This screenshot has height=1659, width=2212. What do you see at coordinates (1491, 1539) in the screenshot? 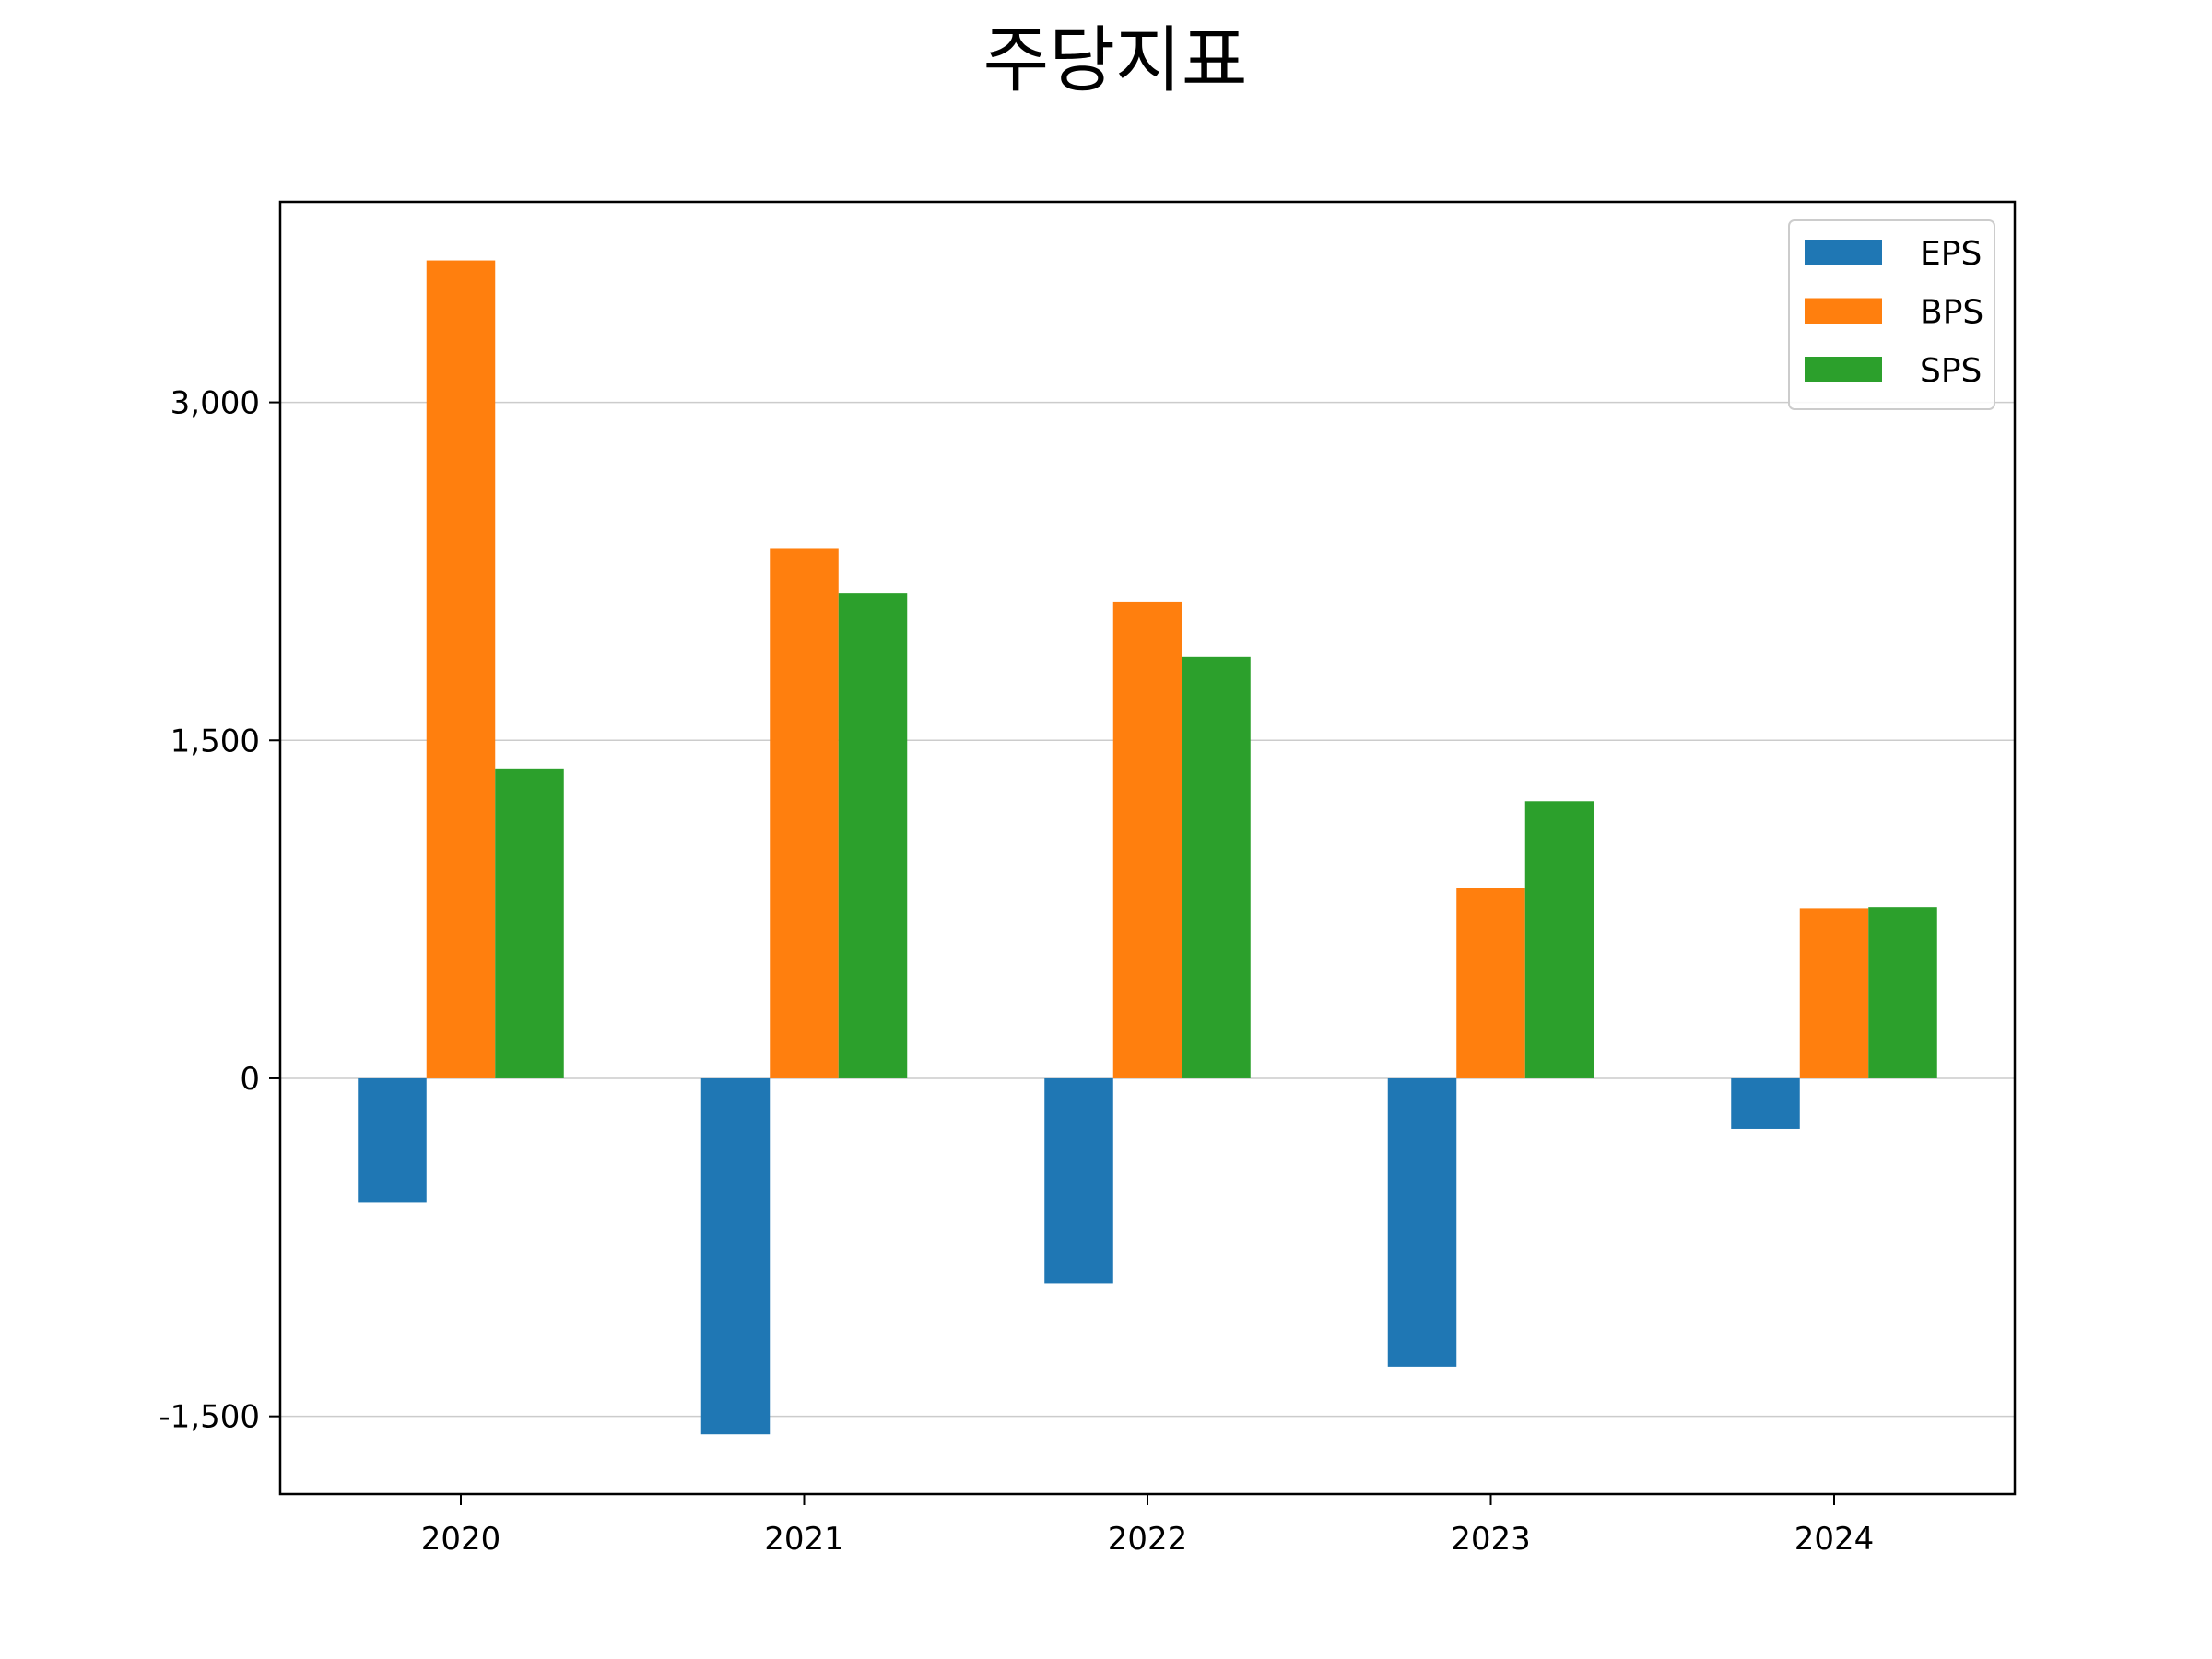
I see `x-tick-label: 2023` at bounding box center [1491, 1539].